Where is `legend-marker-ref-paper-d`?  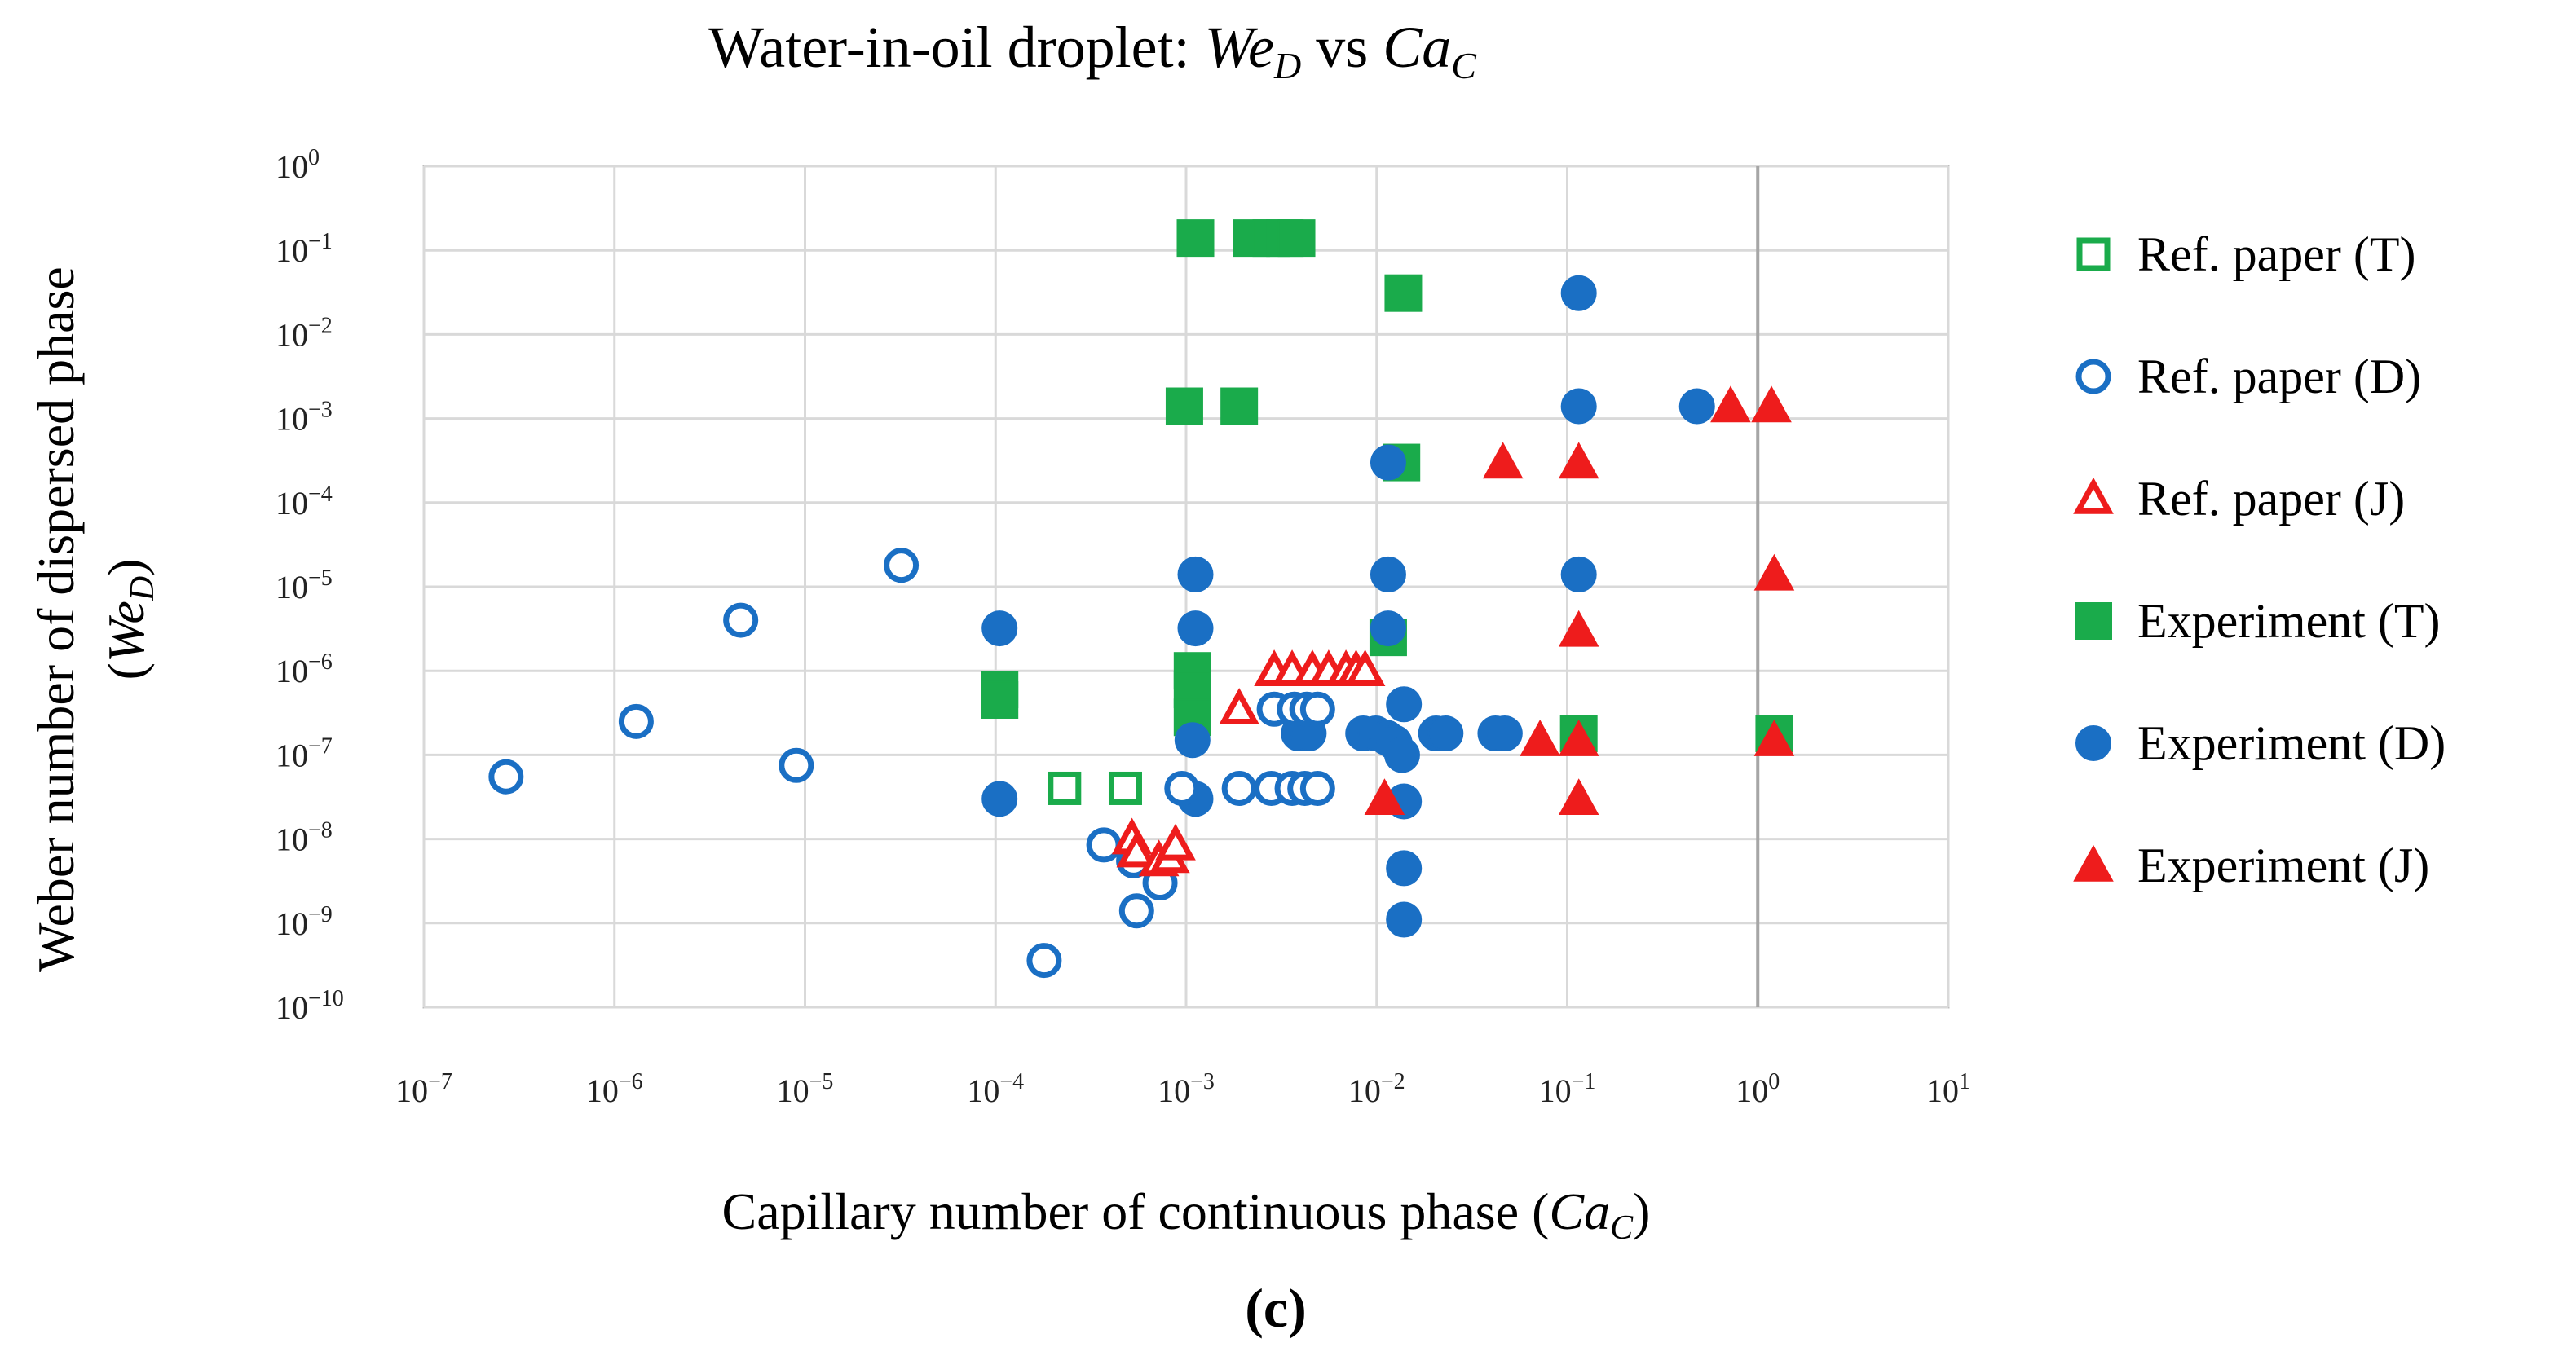
legend-marker-ref-paper-d is located at coordinates (2093, 376).